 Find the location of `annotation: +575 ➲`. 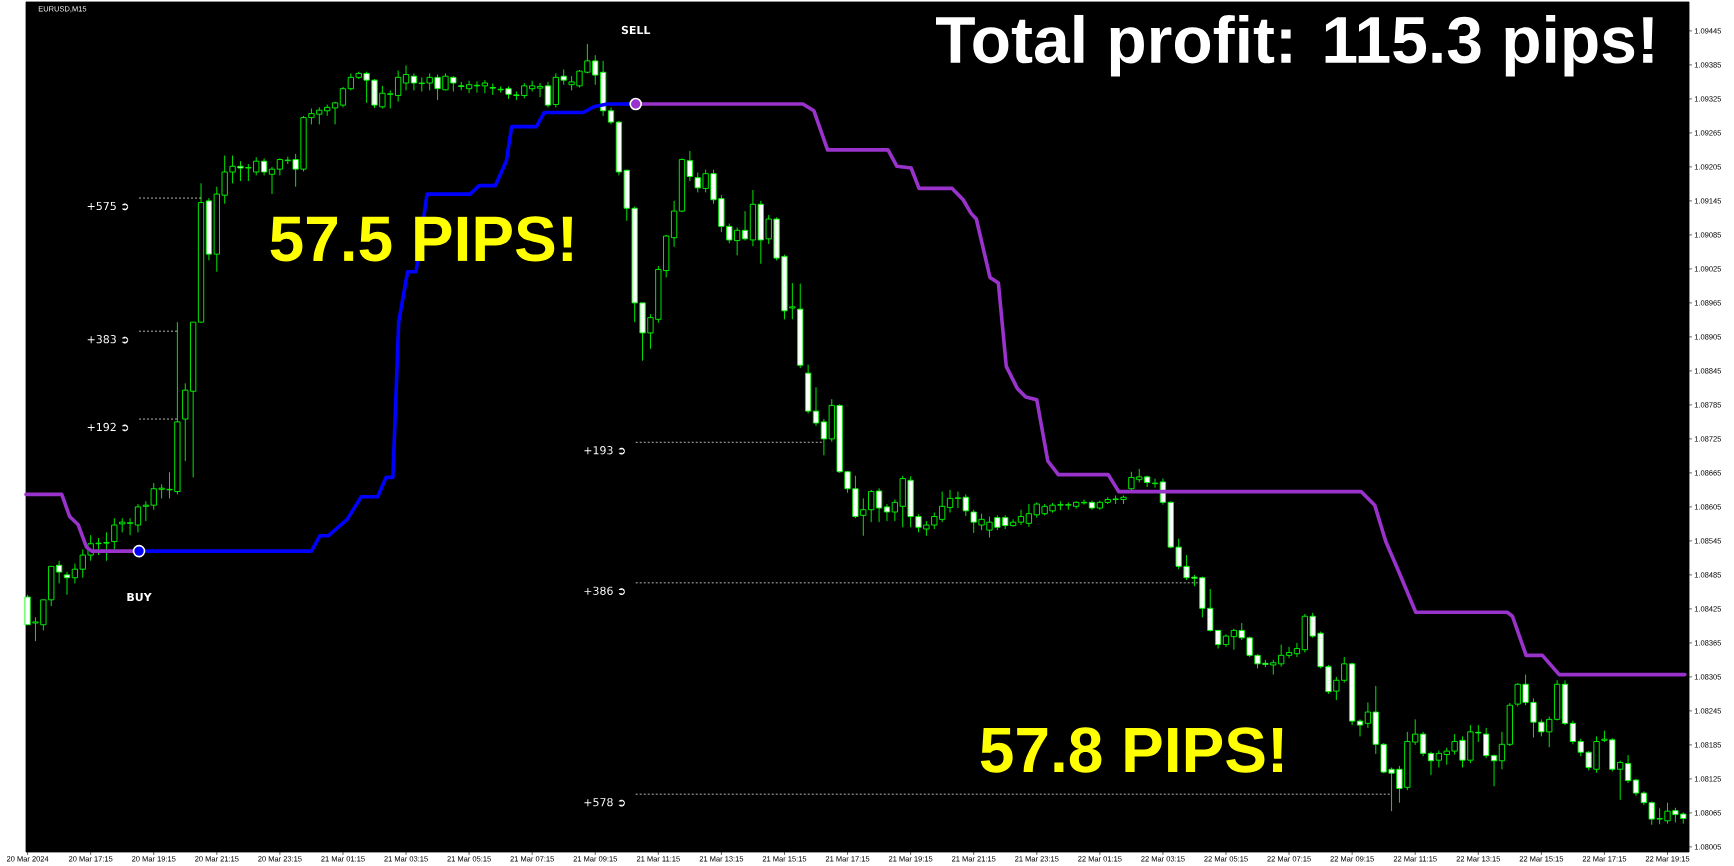

annotation: +575 ➲ is located at coordinates (108, 206).